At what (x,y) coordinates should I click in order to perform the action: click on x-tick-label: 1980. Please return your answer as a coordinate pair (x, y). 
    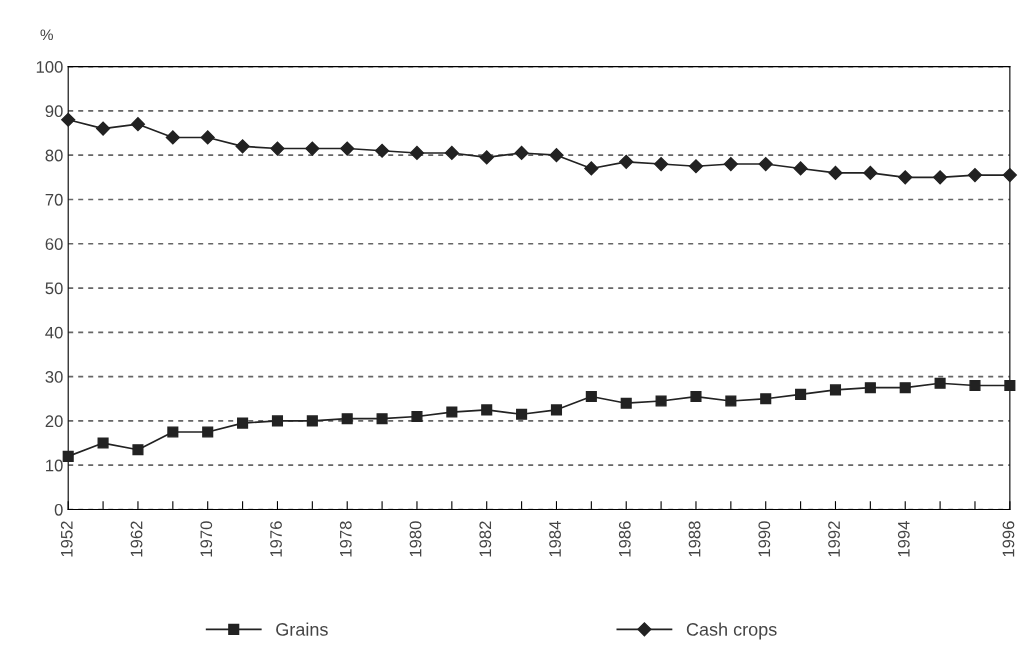
    Looking at the image, I should click on (415, 539).